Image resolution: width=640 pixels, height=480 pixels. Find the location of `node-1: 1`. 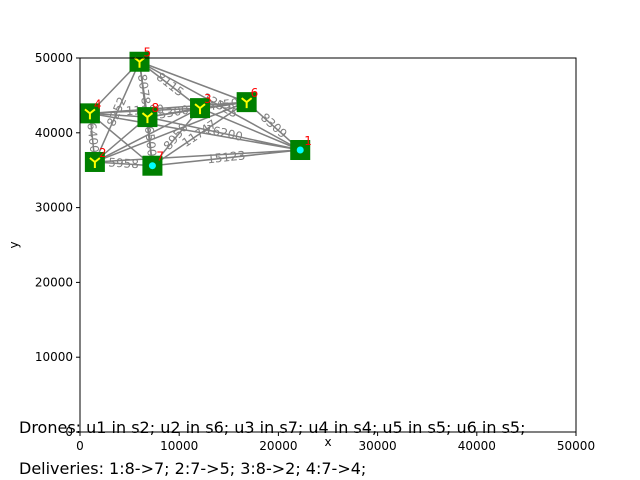

node-1: 1 is located at coordinates (301, 147).